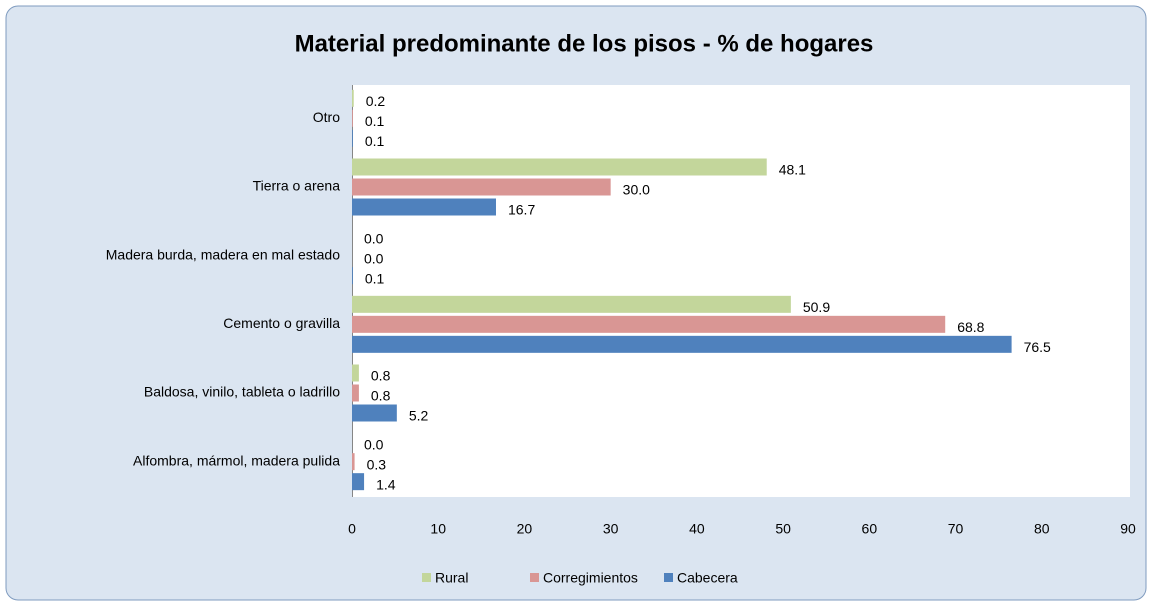 The height and width of the screenshot is (611, 1153). What do you see at coordinates (242, 392) in the screenshot?
I see `category-label: Baldosa, vinilo, tableta o ladrillo` at bounding box center [242, 392].